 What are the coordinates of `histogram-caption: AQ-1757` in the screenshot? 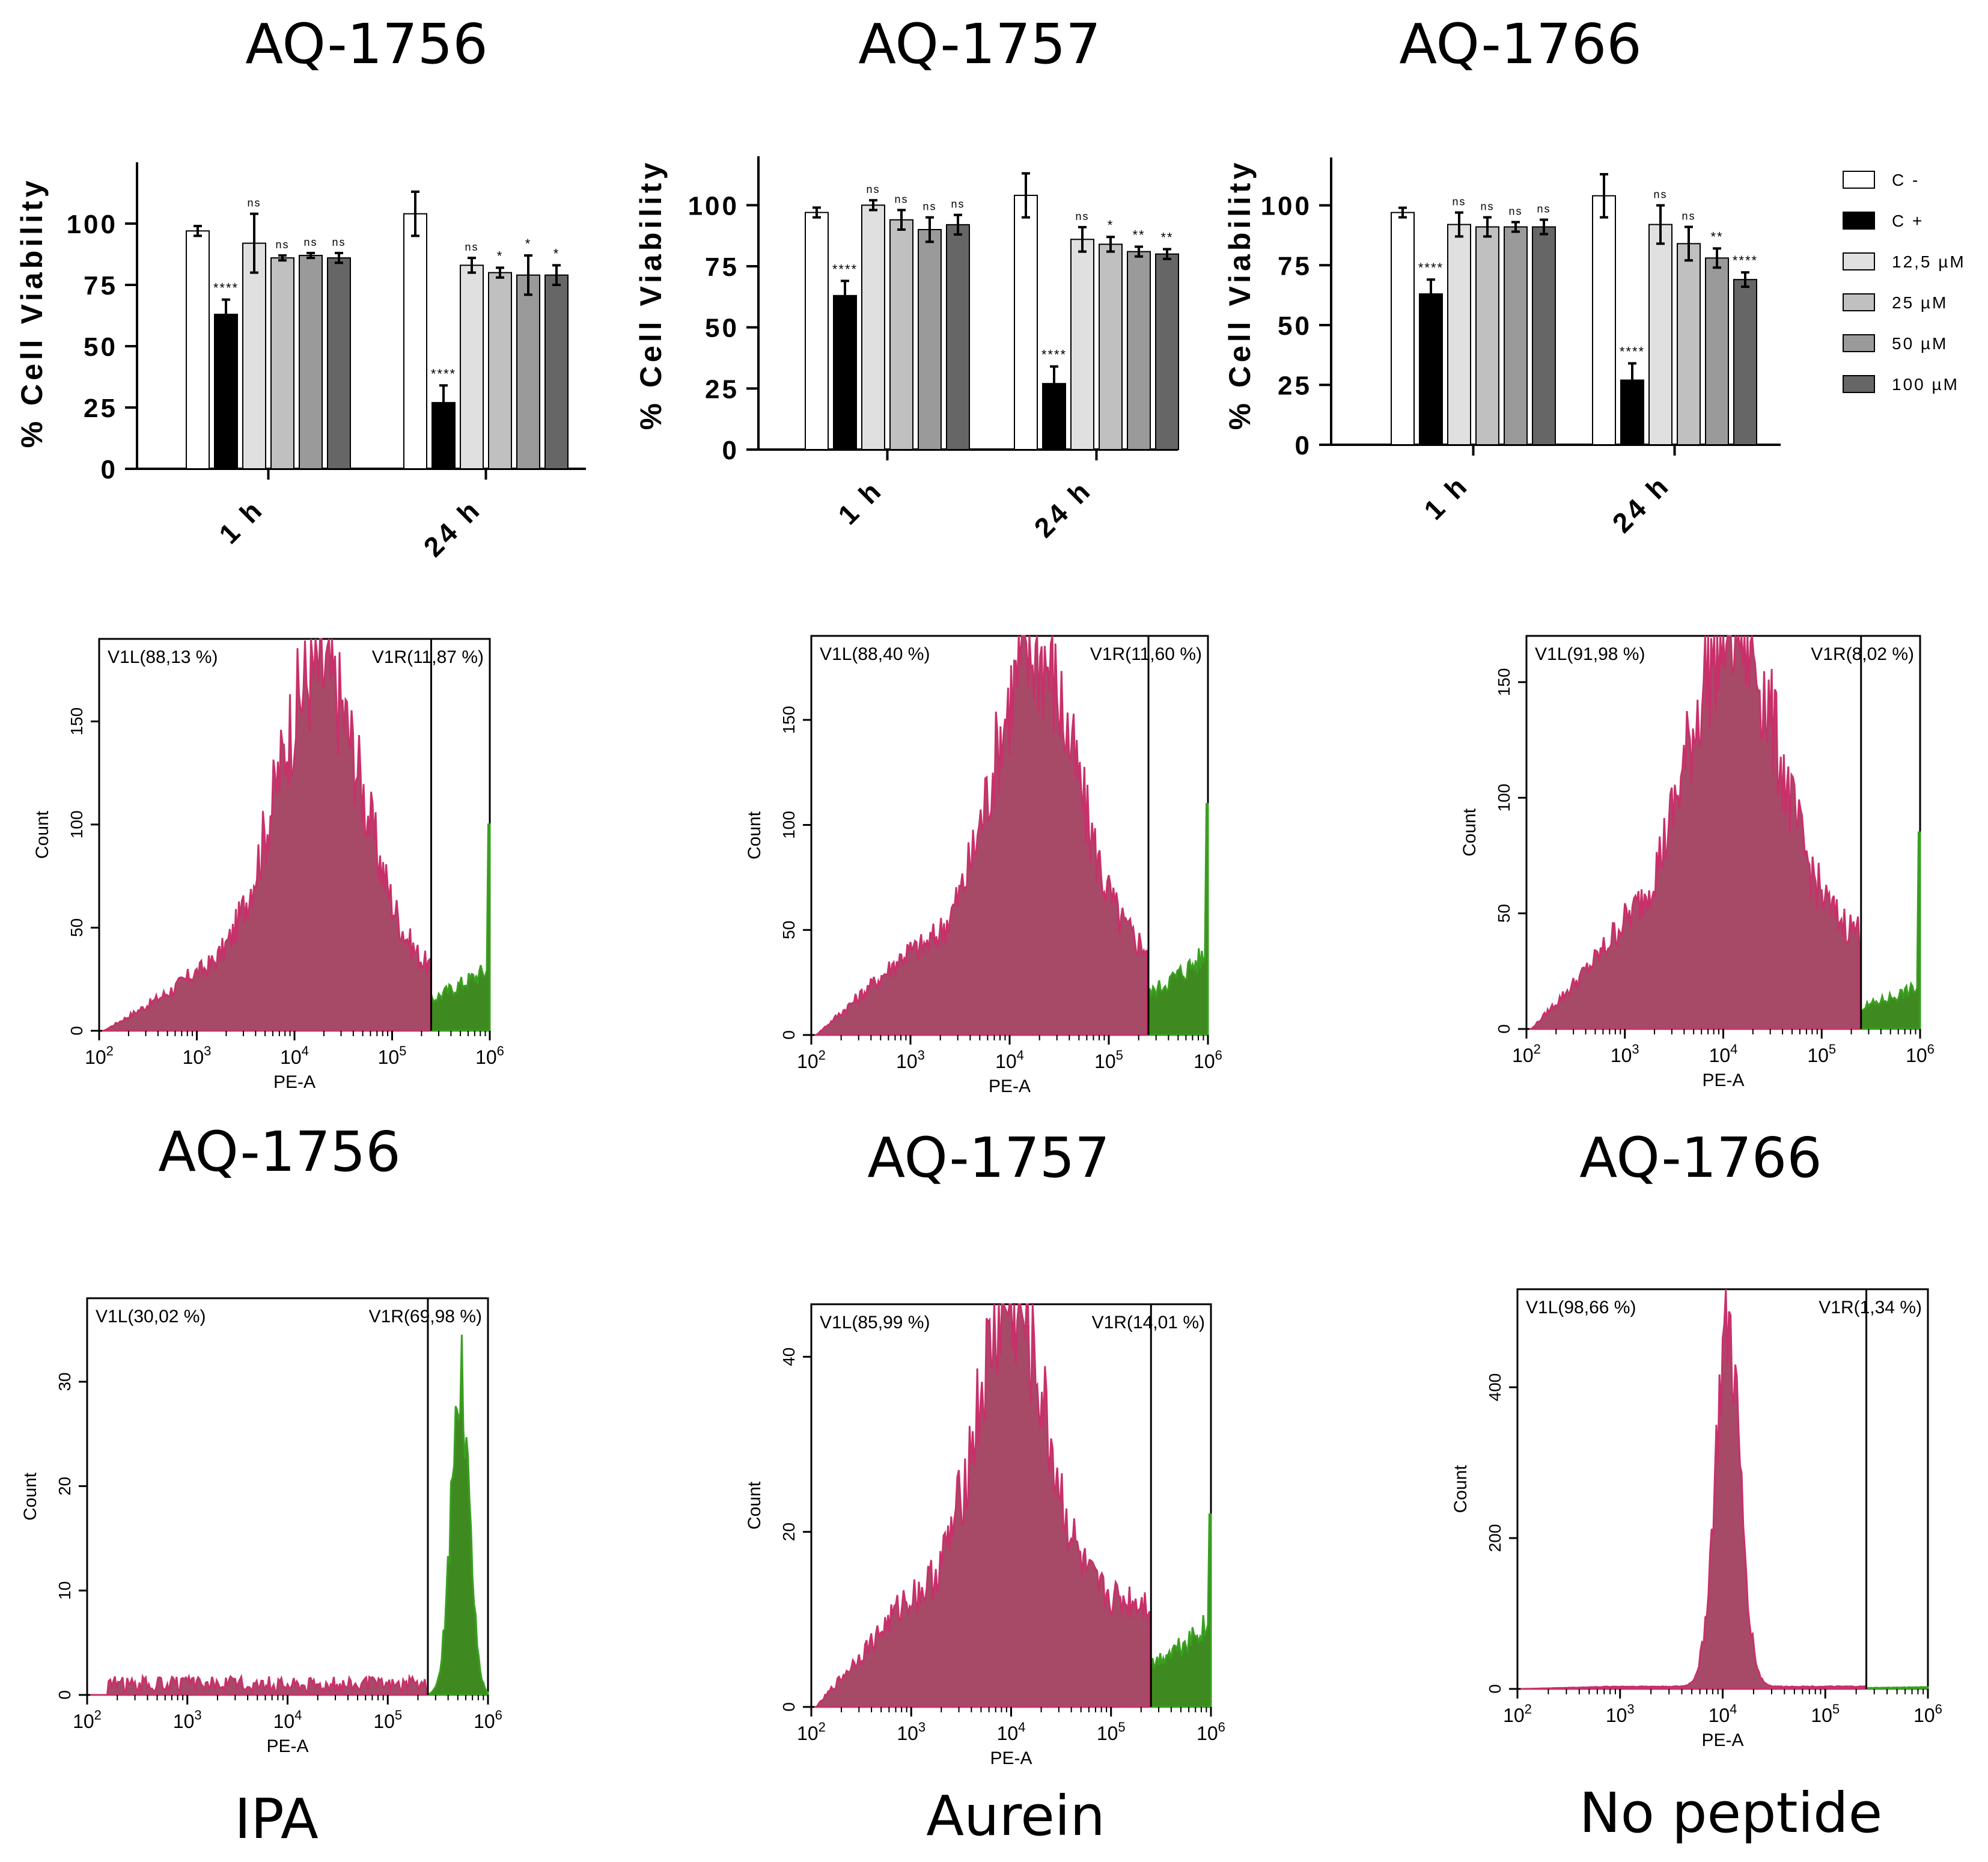 It's located at (988, 1158).